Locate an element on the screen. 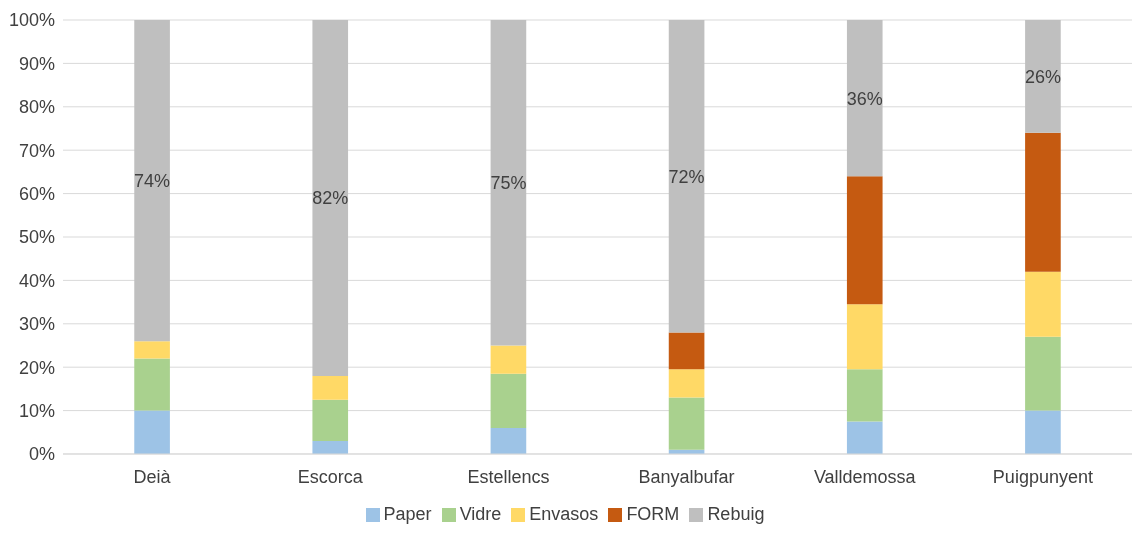 This screenshot has height=533, width=1145. y-tick-label: 10% is located at coordinates (36, 410).